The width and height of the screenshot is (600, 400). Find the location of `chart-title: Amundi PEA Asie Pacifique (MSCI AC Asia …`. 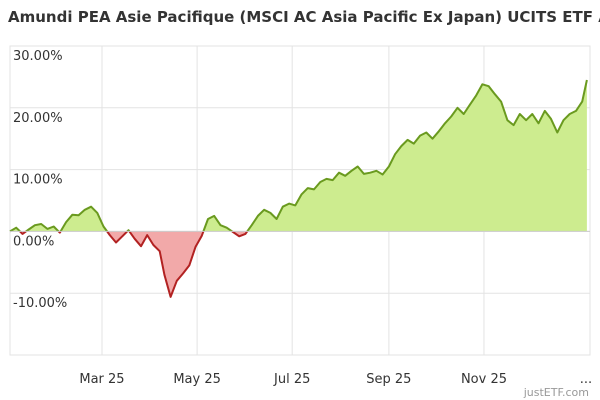

chart-title: Amundi PEA Asie Pacifique (MSCI AC Asia … is located at coordinates (304, 17).